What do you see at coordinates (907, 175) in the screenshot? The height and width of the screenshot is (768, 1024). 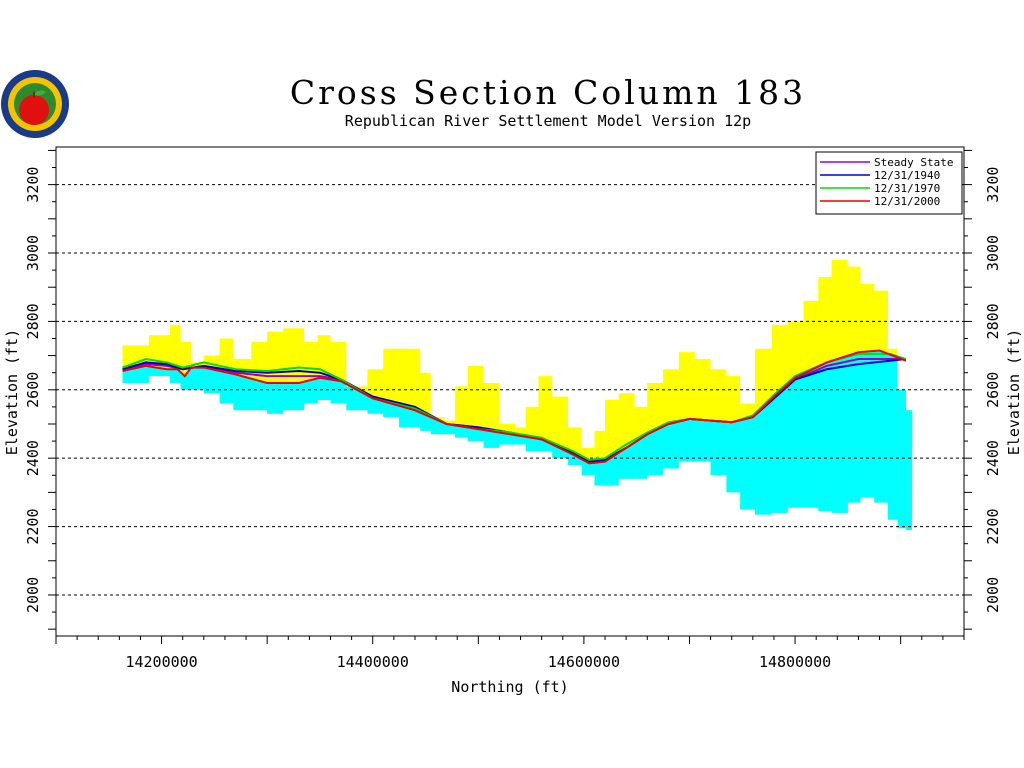 I see `legend-label: 12/31/1940` at bounding box center [907, 175].